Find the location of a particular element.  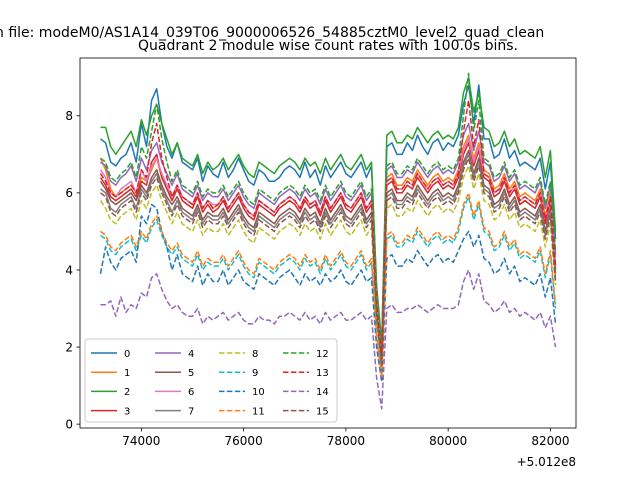

x-axis: 74000 76000 78000 80000 82000 is located at coordinates (346, 438).